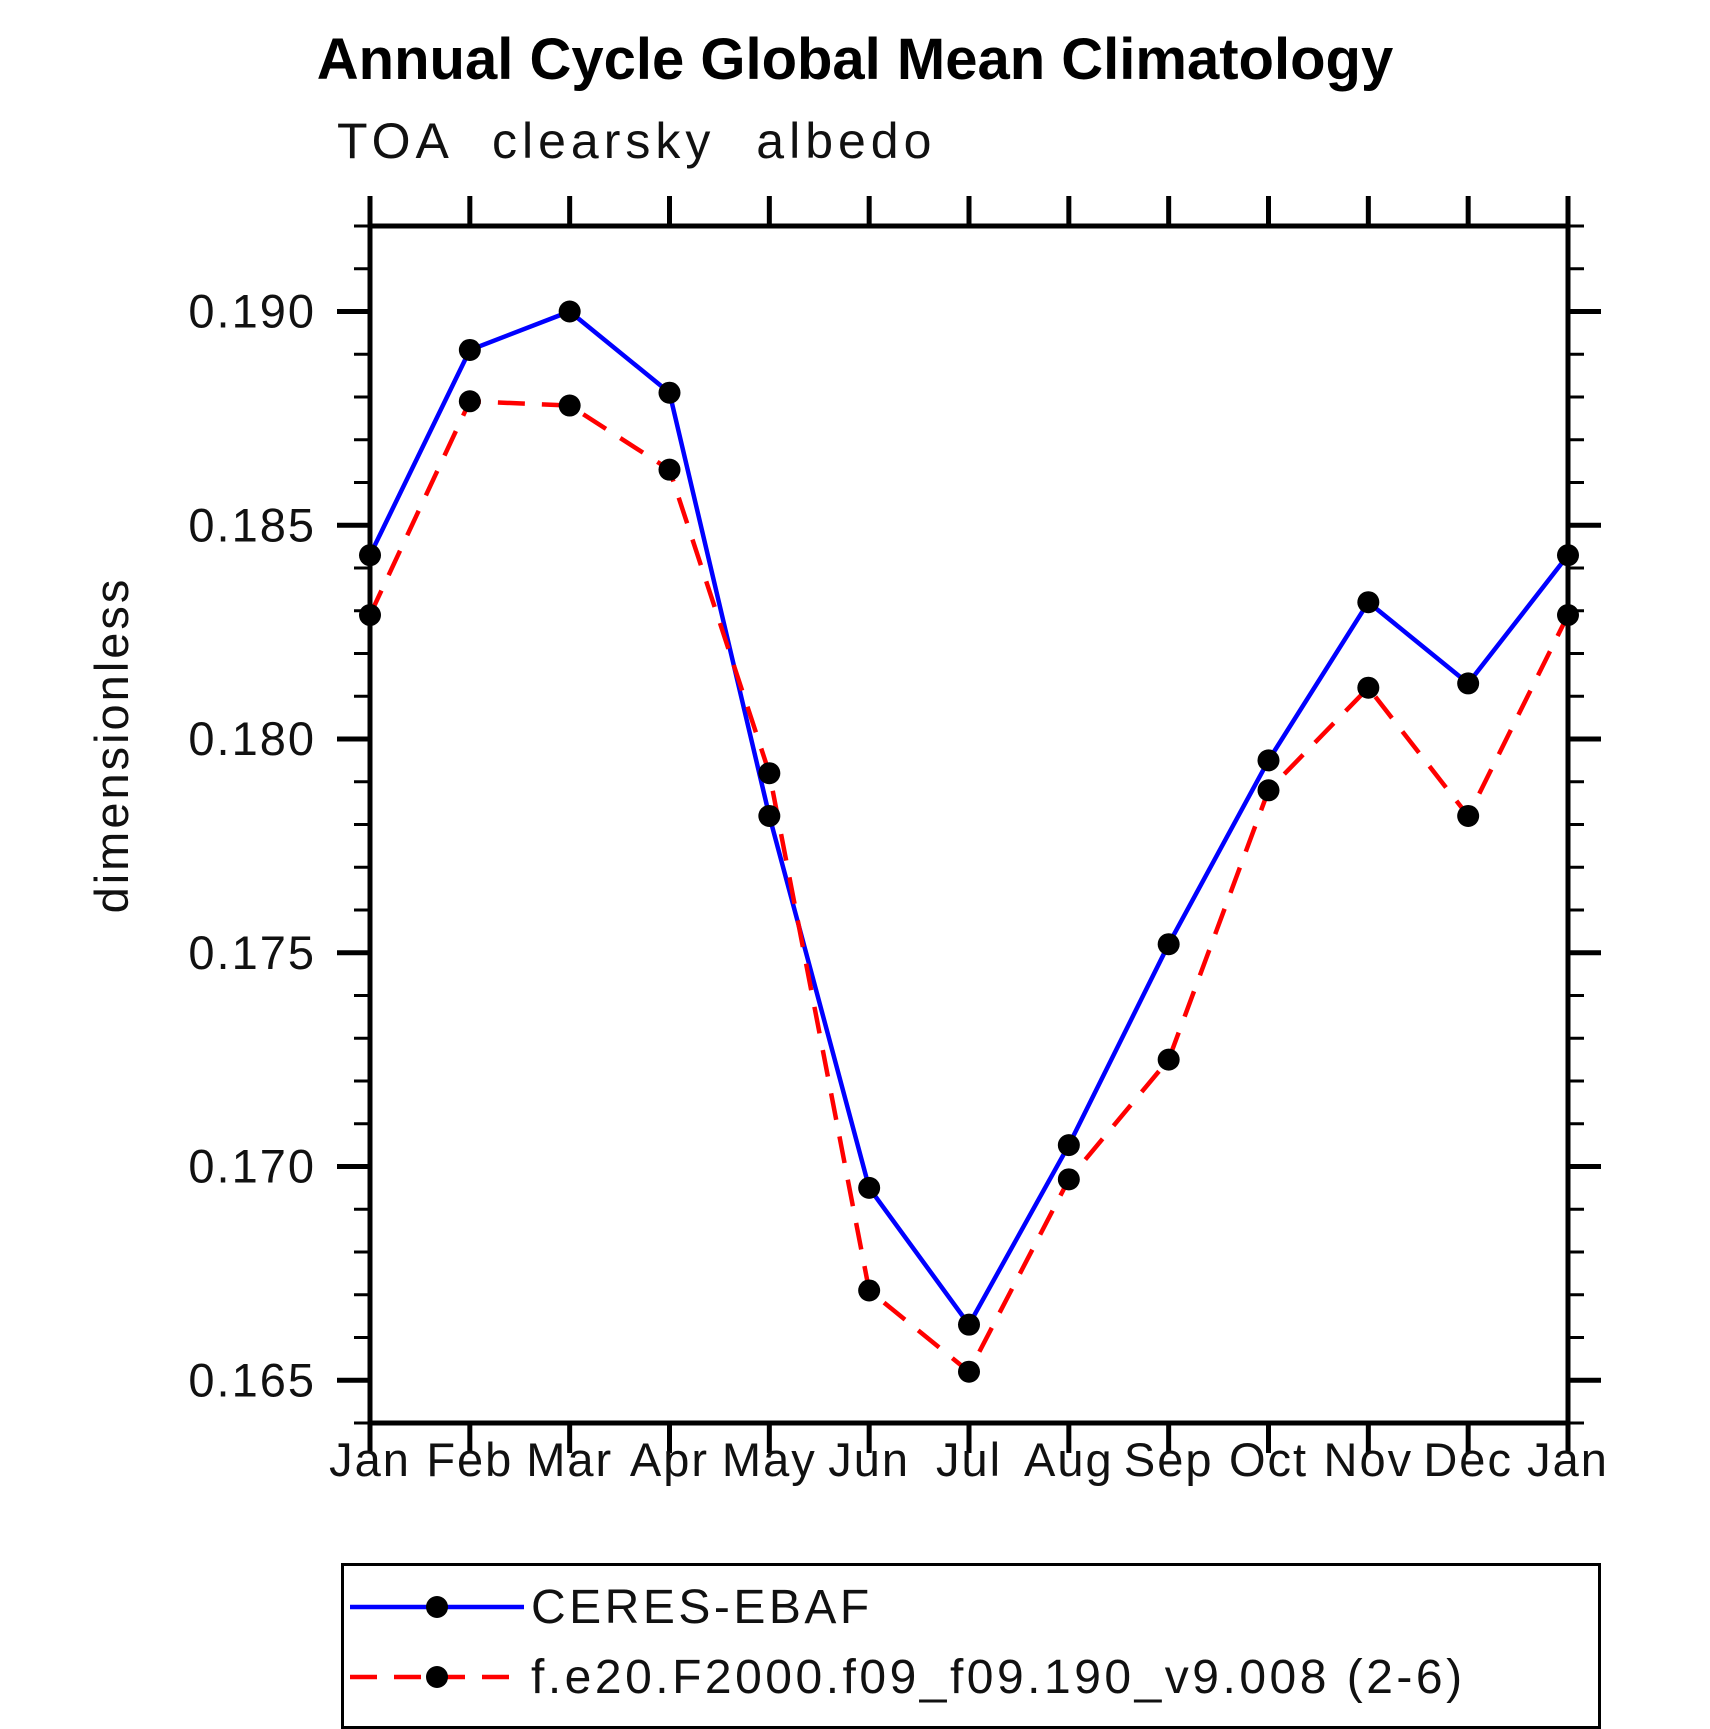  Describe the element at coordinates (1069, 1459) in the screenshot. I see `x-tick-label: Aug` at that location.